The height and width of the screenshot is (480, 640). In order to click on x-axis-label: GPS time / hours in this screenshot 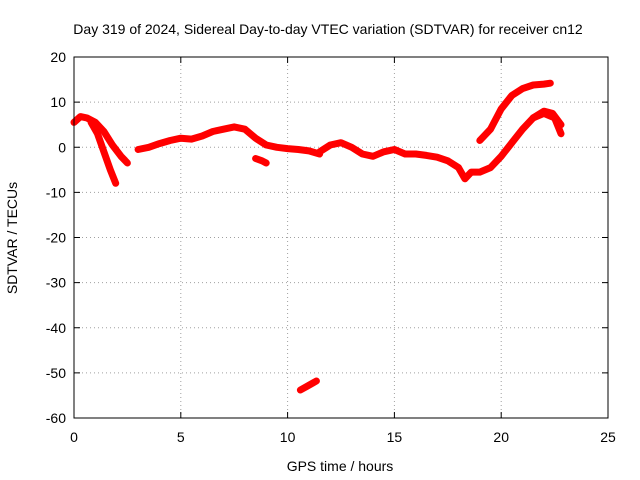, I will do `click(340, 466)`.